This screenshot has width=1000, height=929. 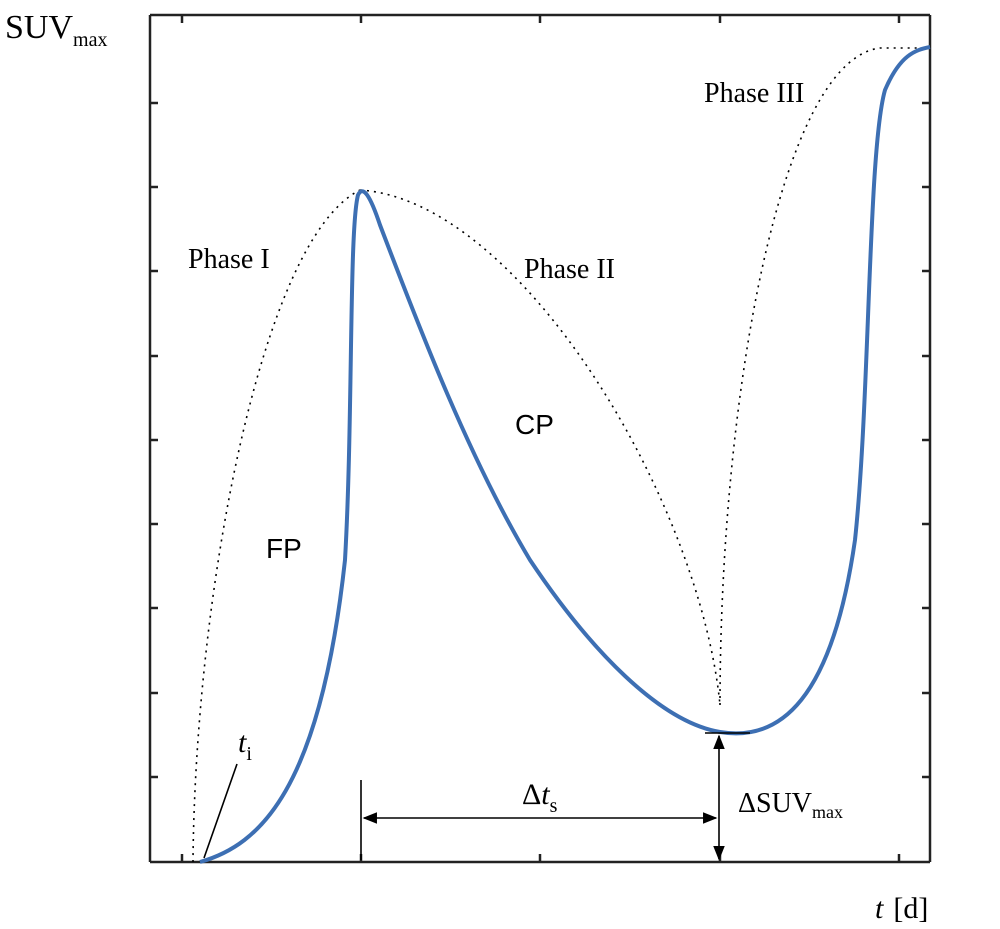 What do you see at coordinates (39, 27) in the screenshot?
I see `text-part: SUV` at bounding box center [39, 27].